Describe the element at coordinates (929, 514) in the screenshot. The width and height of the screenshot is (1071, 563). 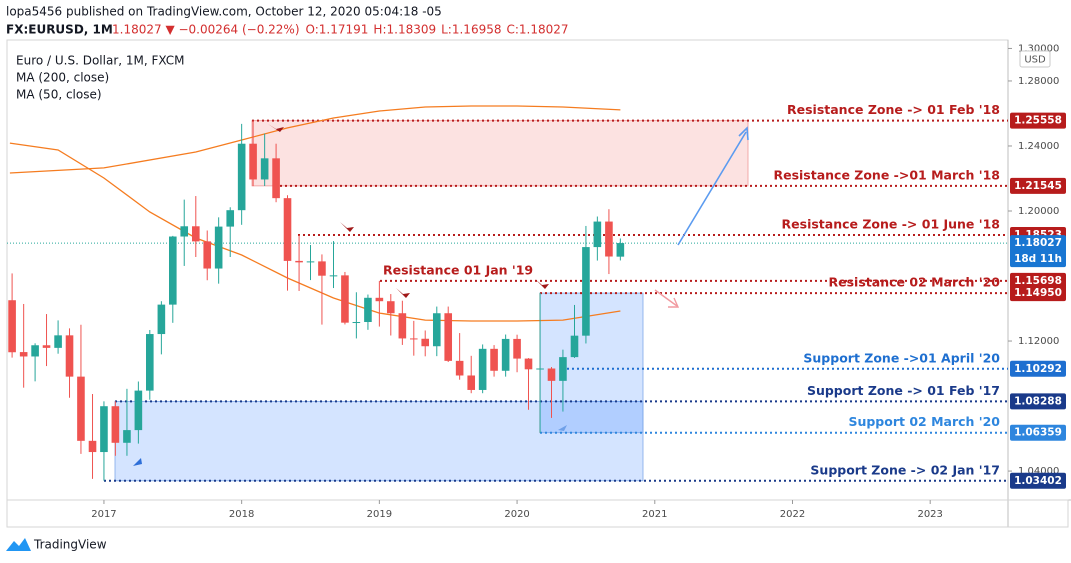
I see `x-tick-label: 2023` at that location.